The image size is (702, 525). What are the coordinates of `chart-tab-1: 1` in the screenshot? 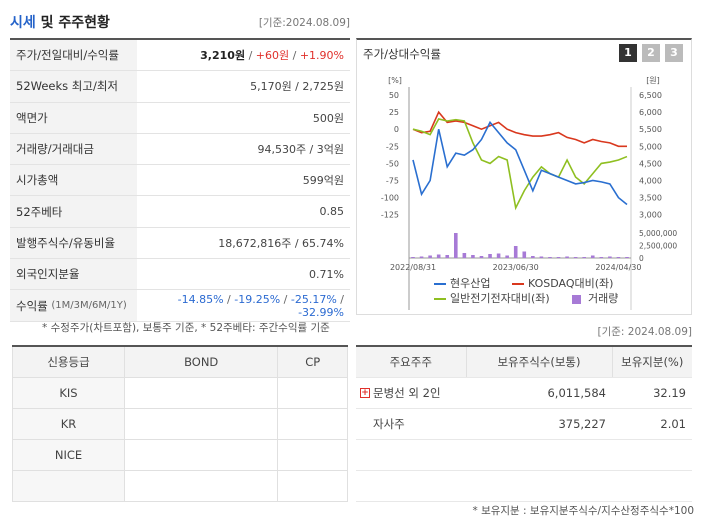 It's located at (628, 53).